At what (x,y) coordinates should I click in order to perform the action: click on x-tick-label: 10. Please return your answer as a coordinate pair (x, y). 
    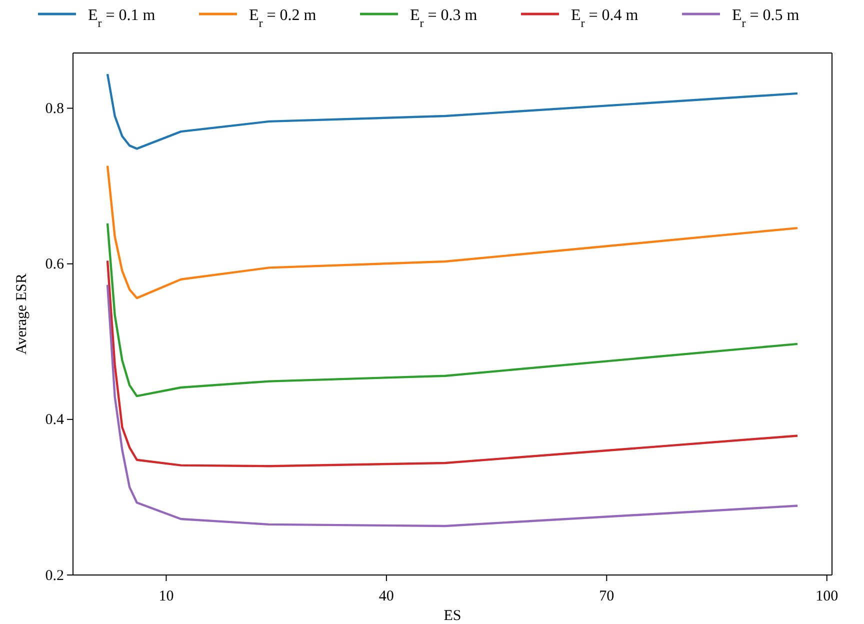
    Looking at the image, I should click on (166, 596).